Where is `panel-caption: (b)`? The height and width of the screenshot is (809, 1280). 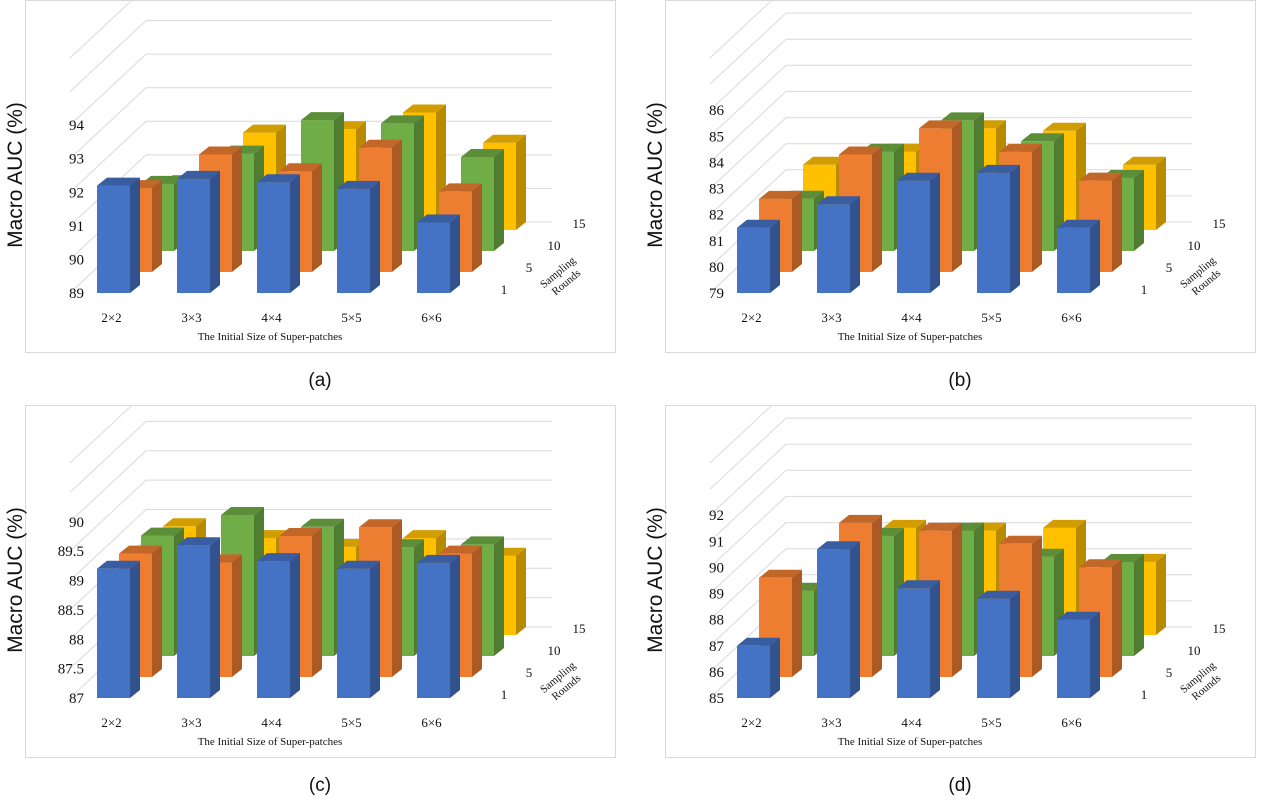
panel-caption: (b) is located at coordinates (959, 380).